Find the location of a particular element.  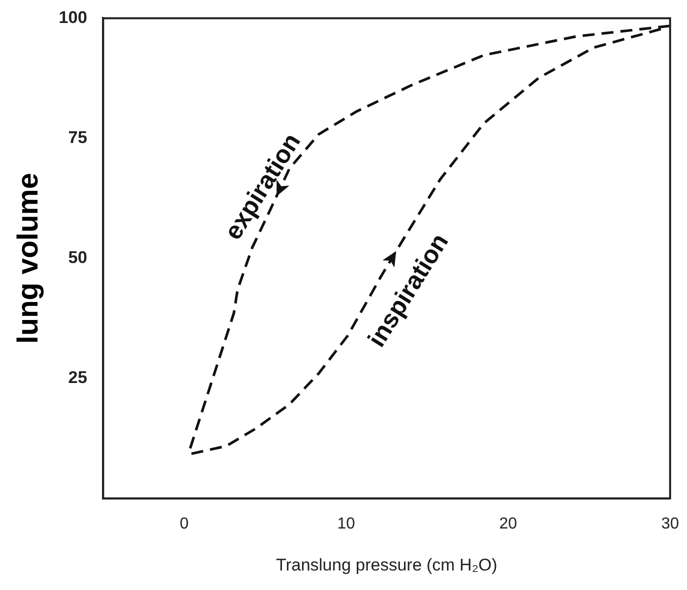

x-tick-label: 0 is located at coordinates (184, 523).